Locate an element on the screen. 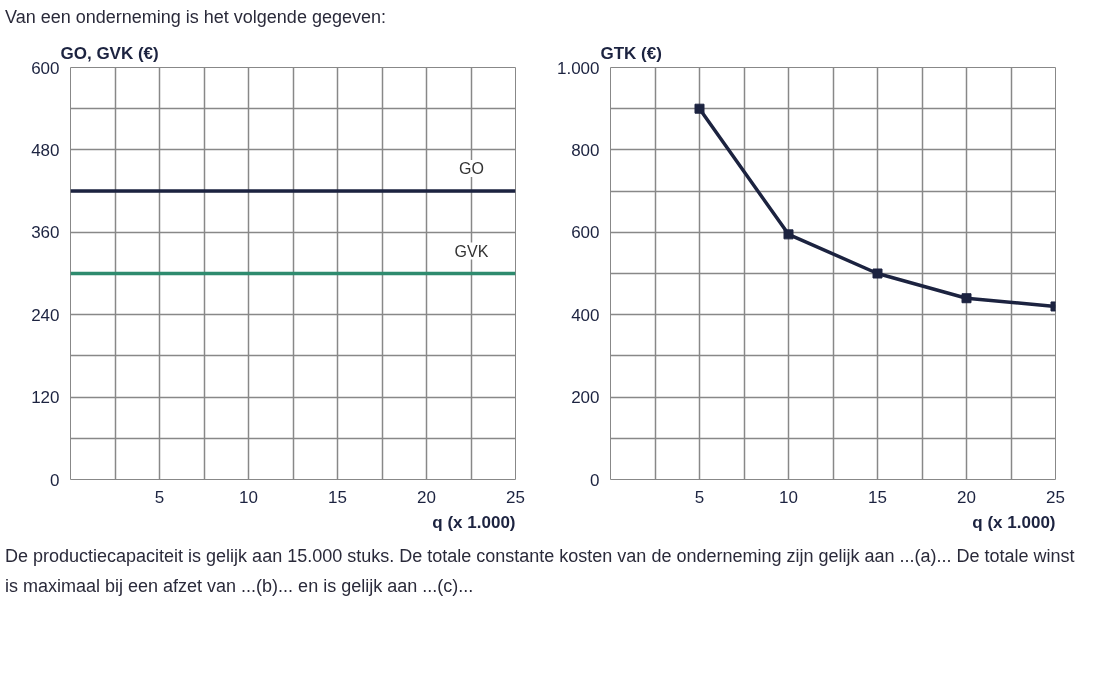  y-tick-label: 240 is located at coordinates (45, 315).